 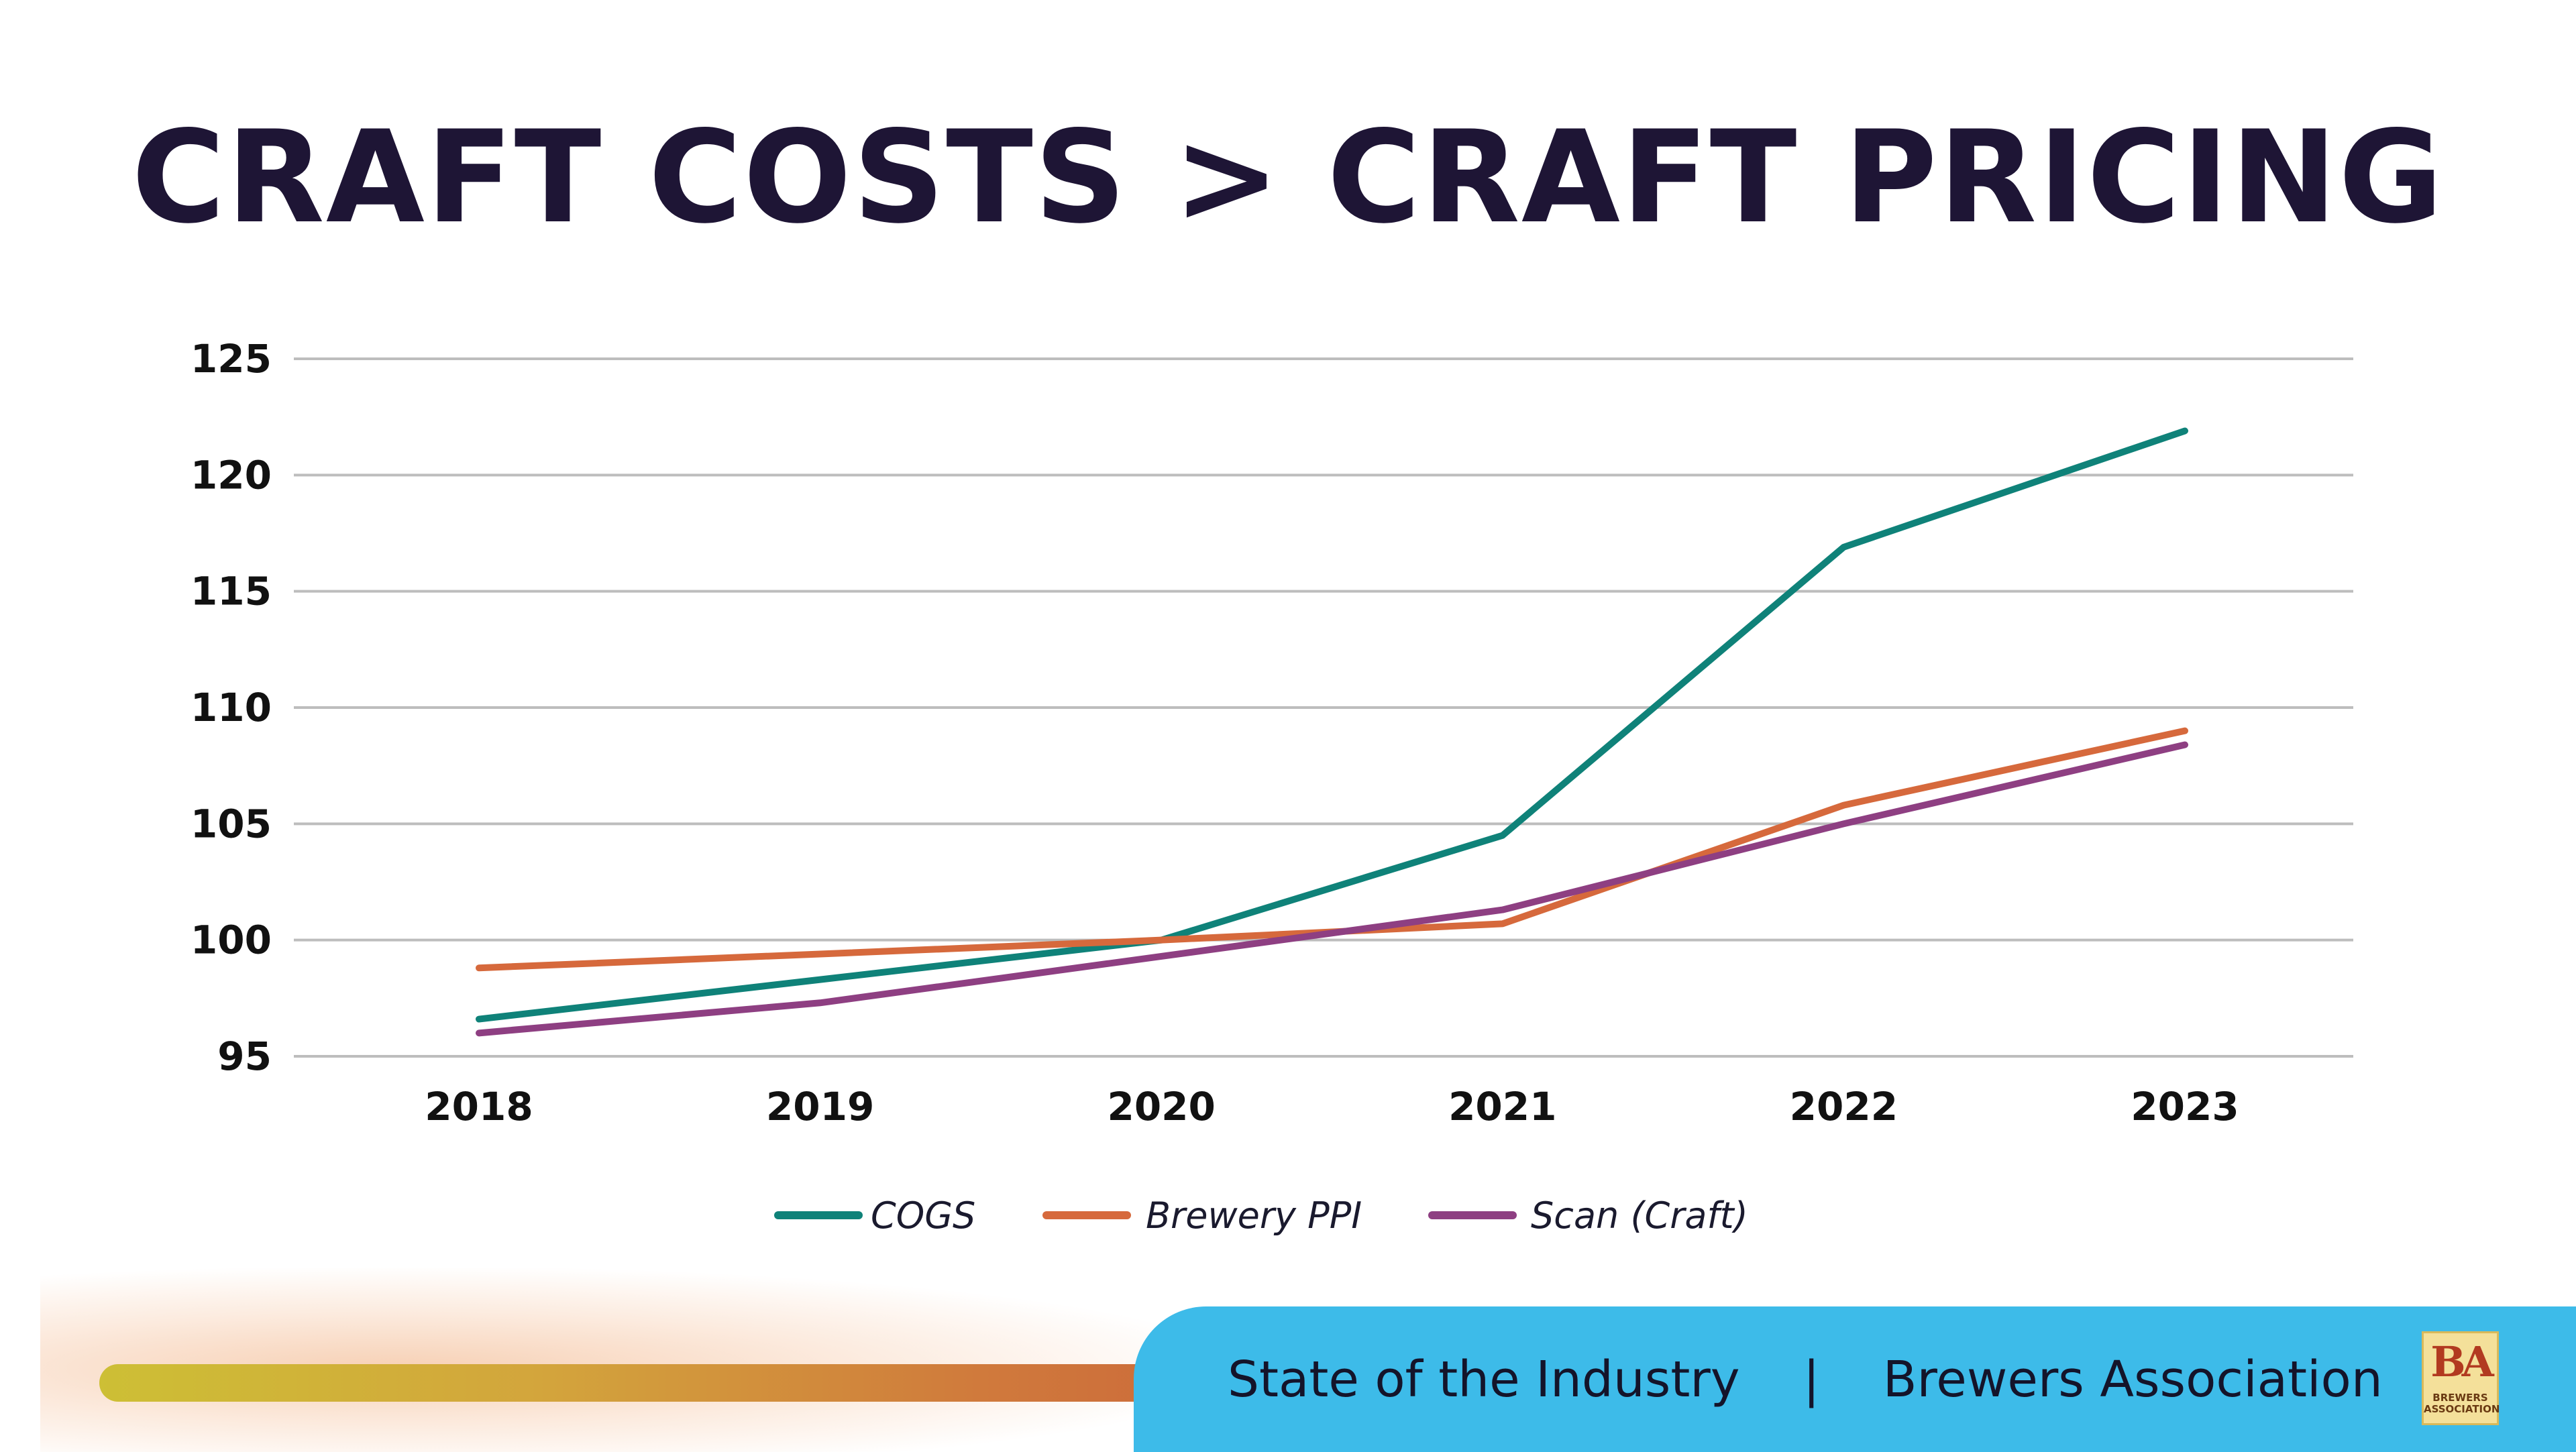 I want to click on y-tick-label-120: 120, so click(x=231, y=475).